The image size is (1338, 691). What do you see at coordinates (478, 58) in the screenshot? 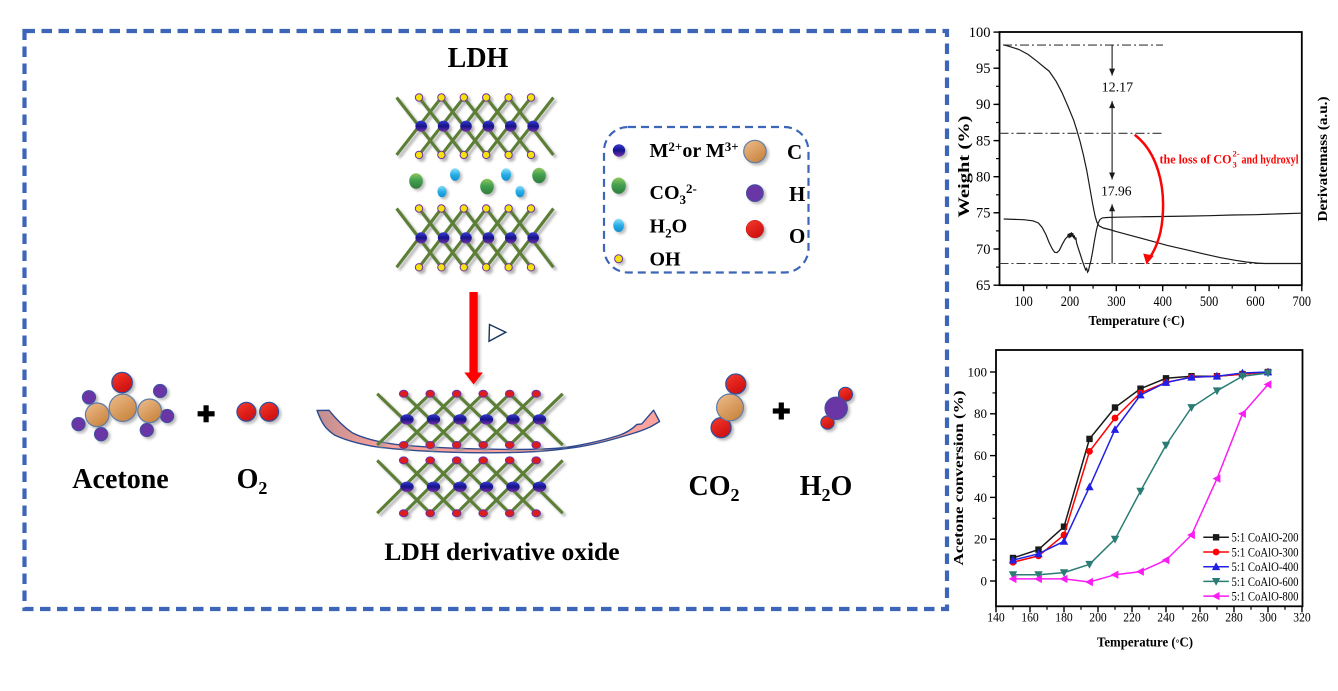
I see `svg-text: LDH` at bounding box center [478, 58].